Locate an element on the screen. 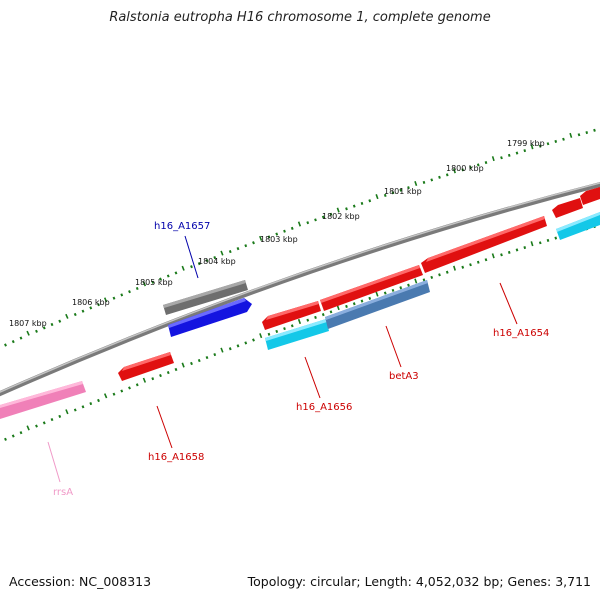  leader-line-h16-A1657 is located at coordinates (191, 257).